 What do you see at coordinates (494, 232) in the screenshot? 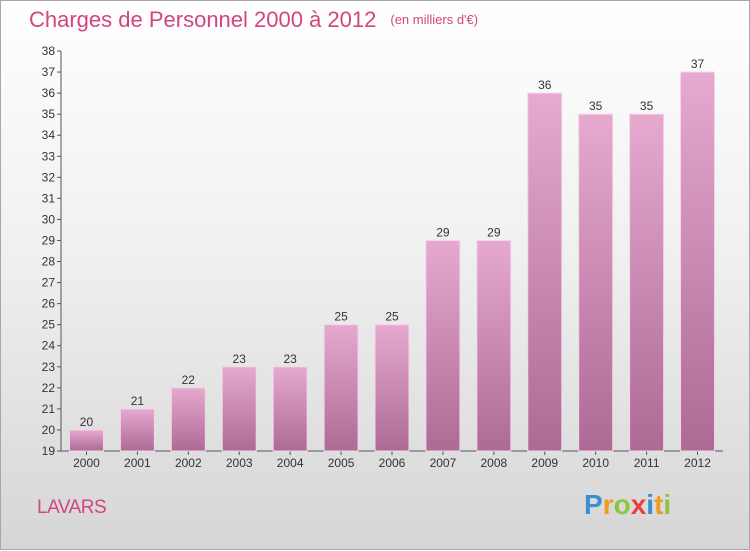
I see `data-label-2008: 29` at bounding box center [494, 232].